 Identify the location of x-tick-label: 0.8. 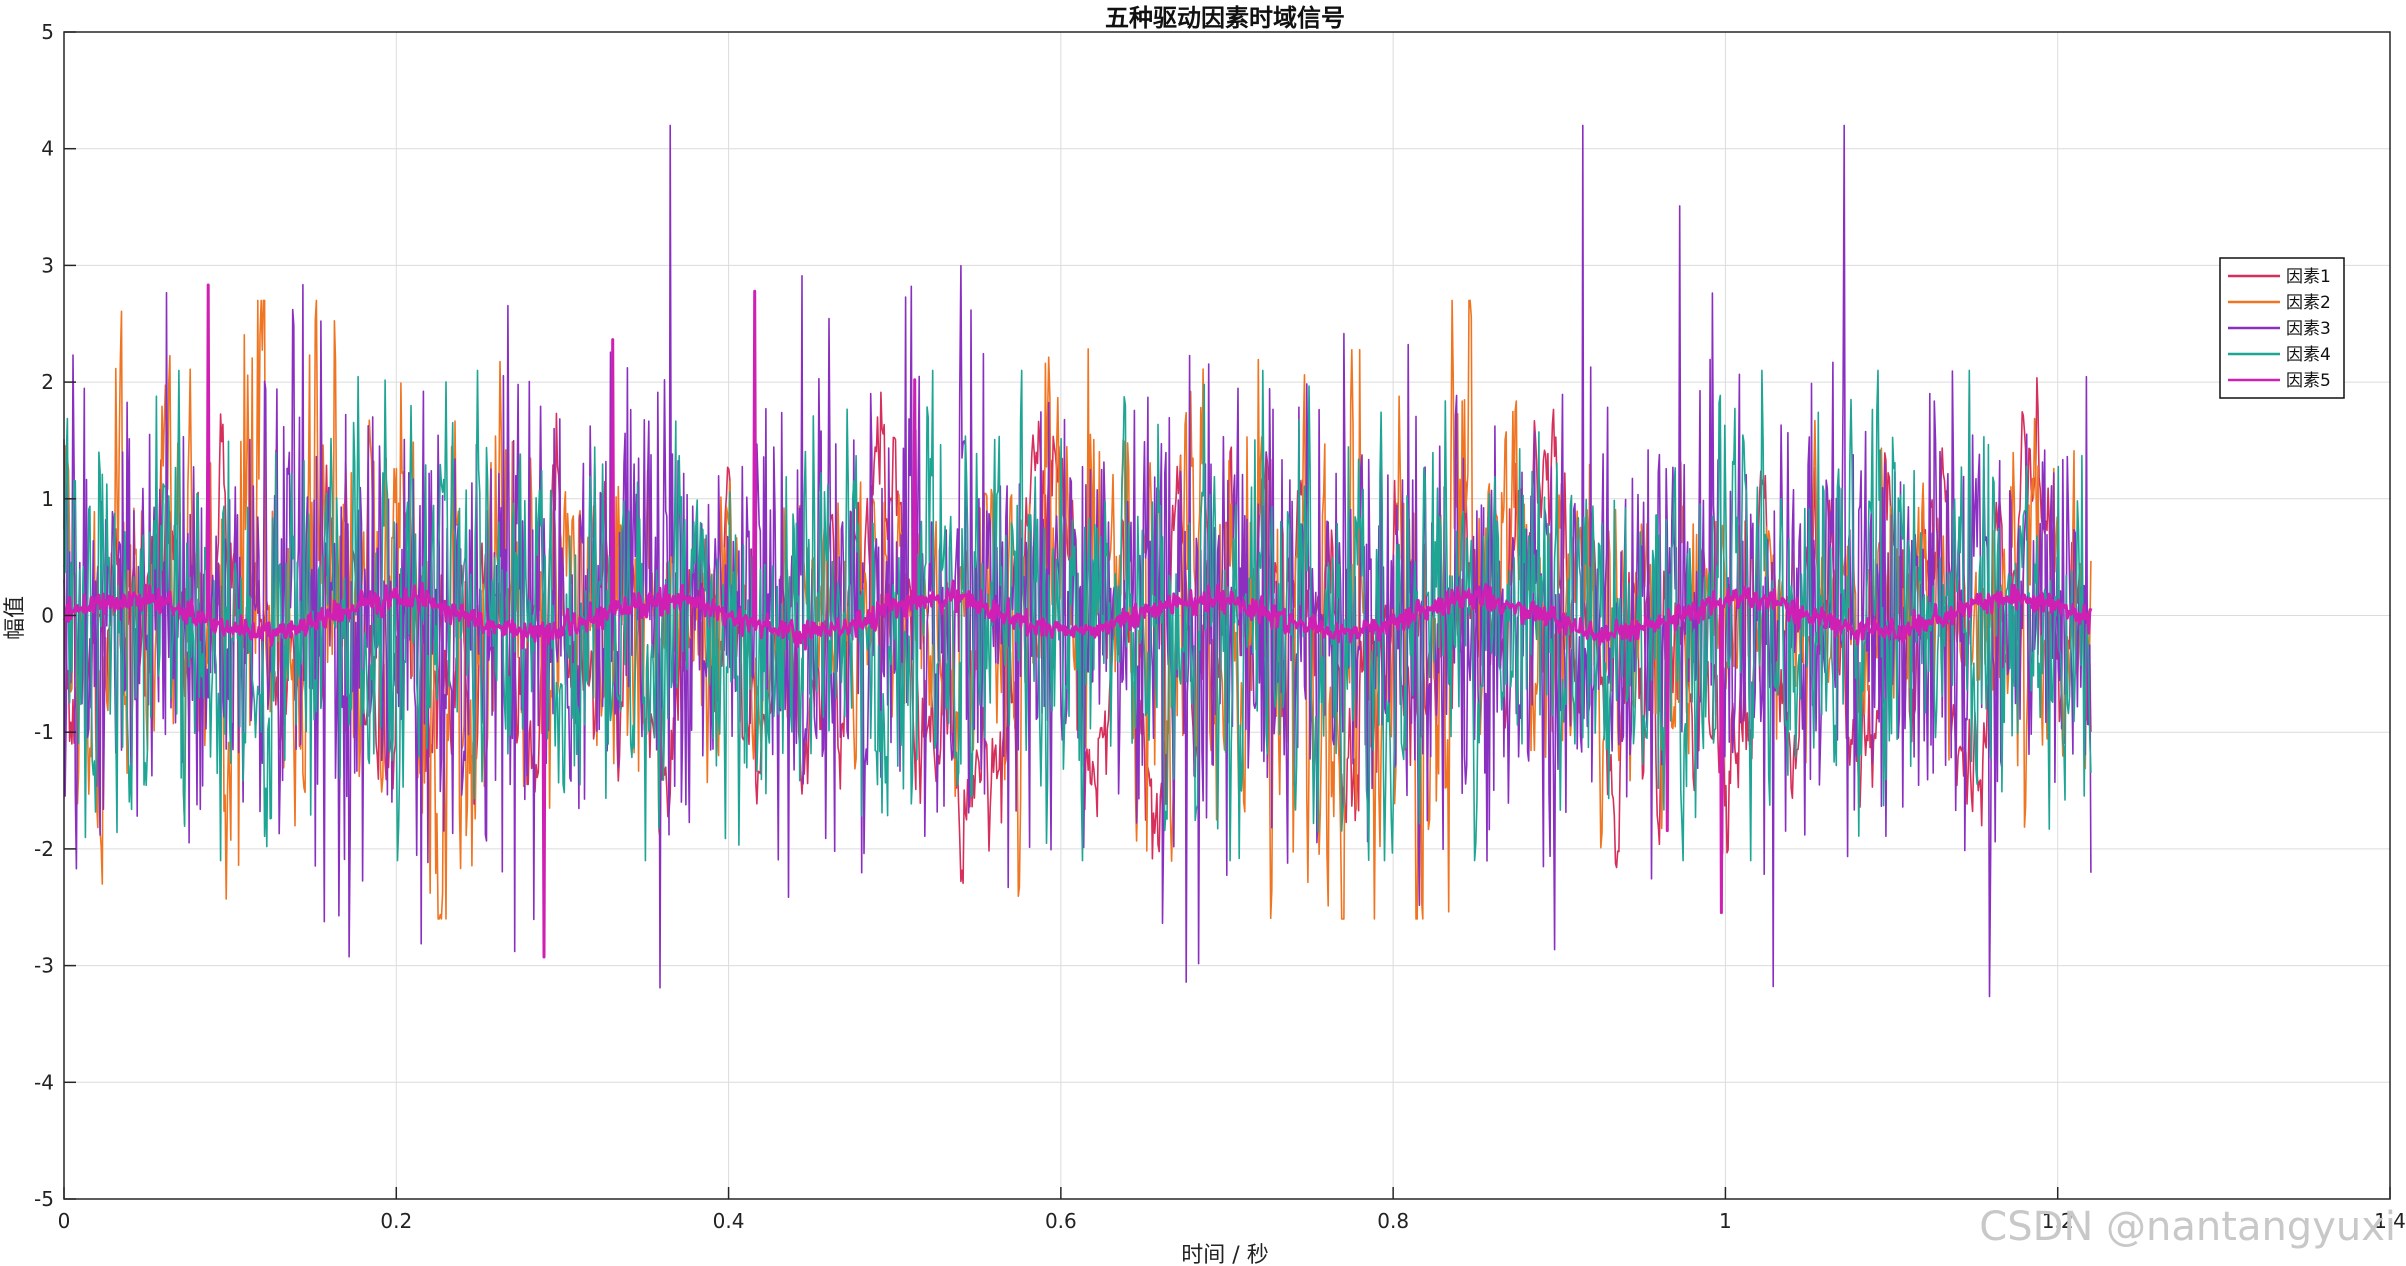
(1393, 1221).